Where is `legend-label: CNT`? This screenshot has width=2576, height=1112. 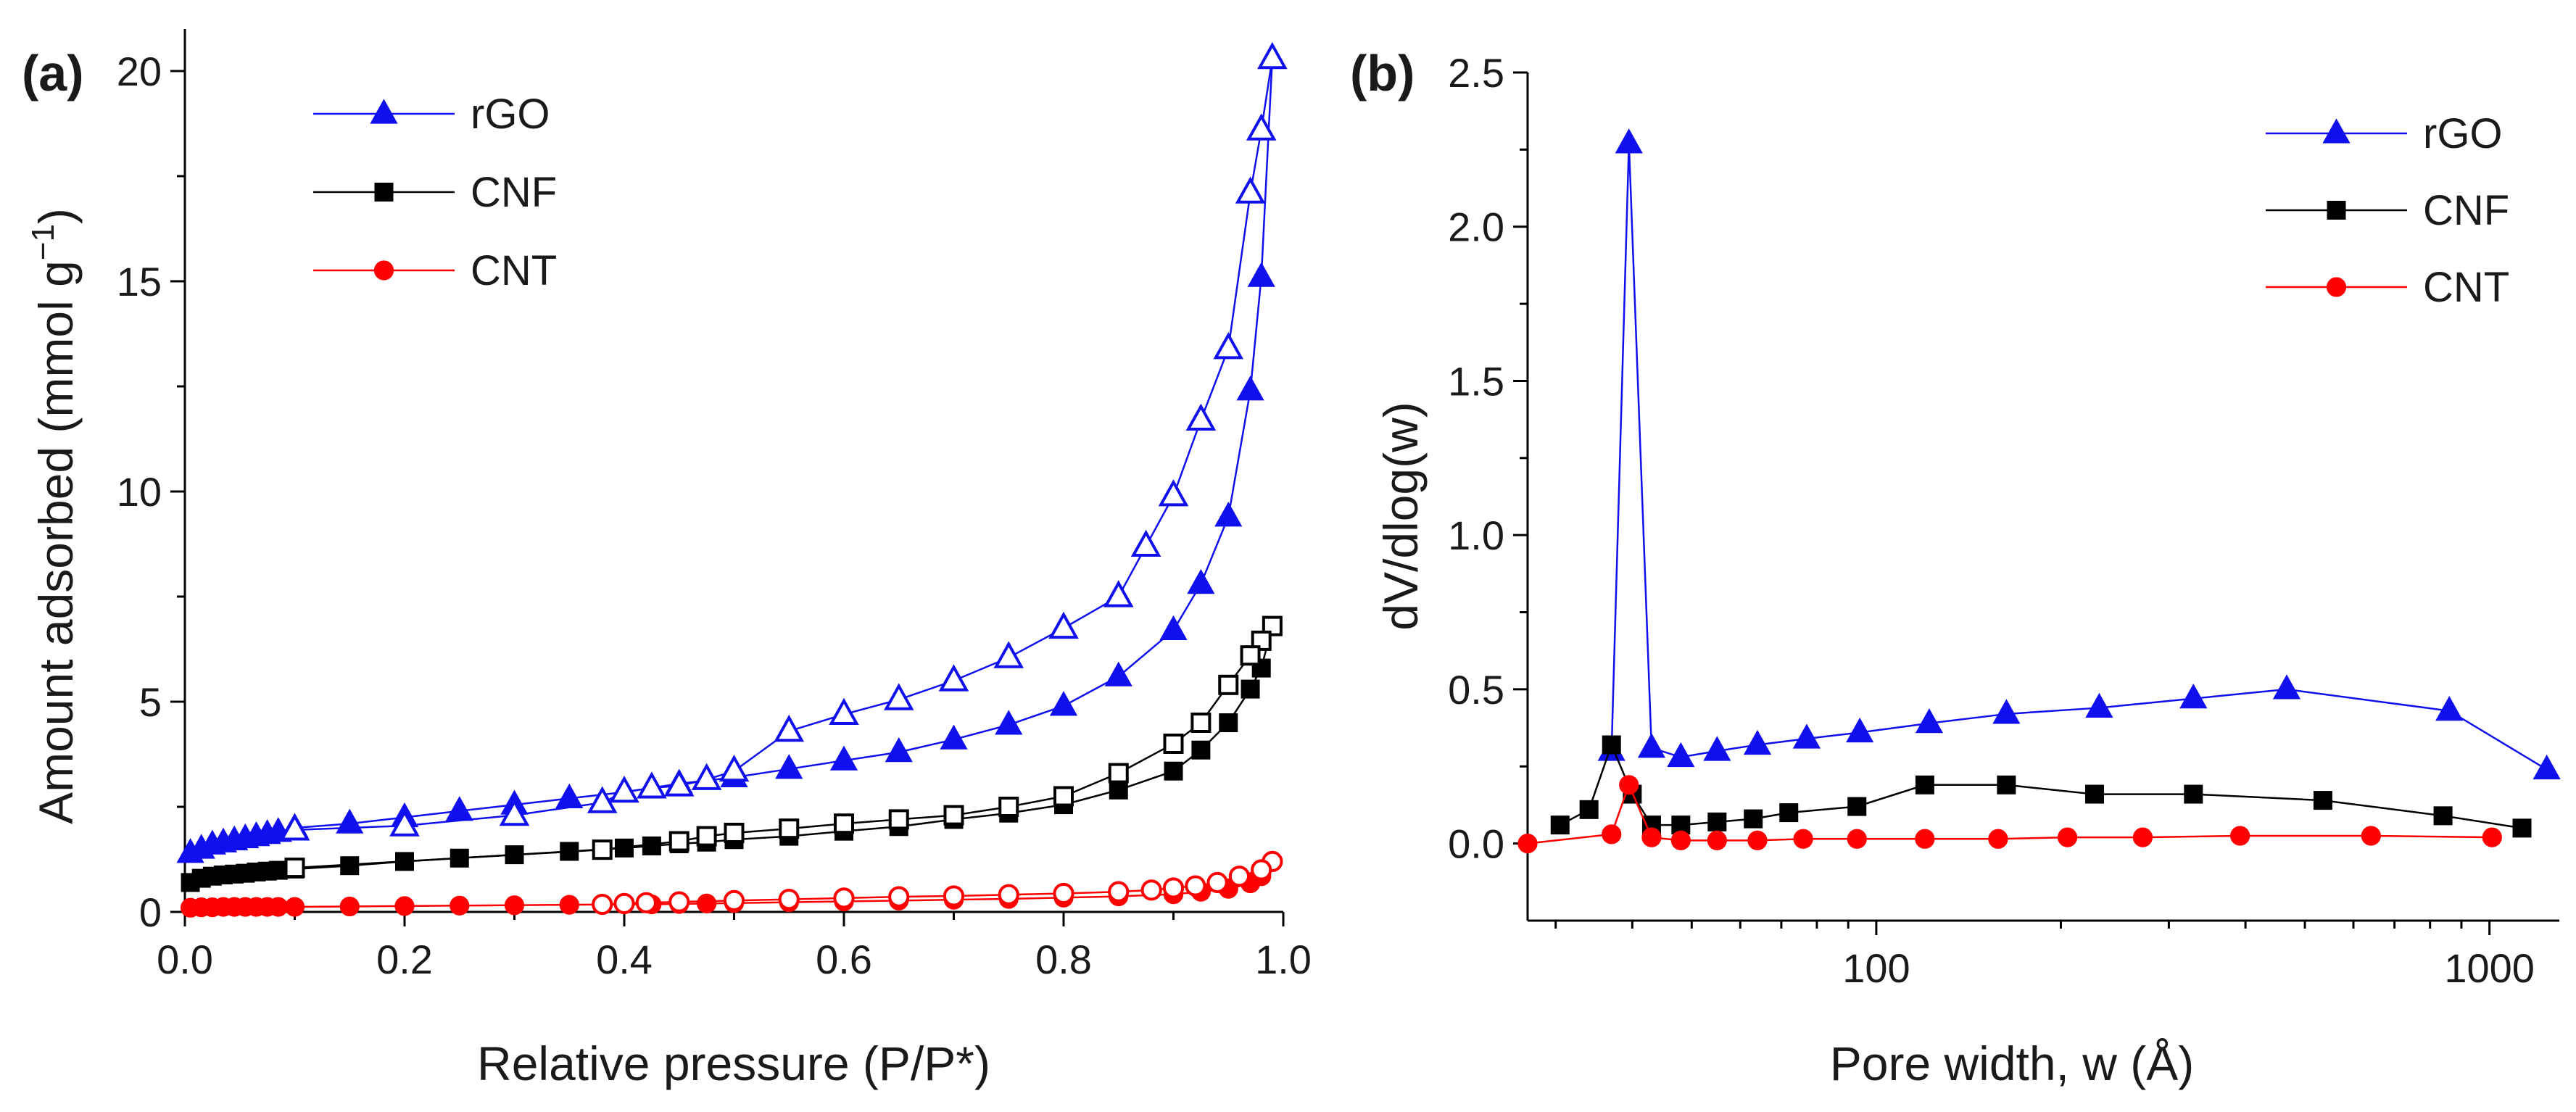
legend-label: CNT is located at coordinates (514, 270).